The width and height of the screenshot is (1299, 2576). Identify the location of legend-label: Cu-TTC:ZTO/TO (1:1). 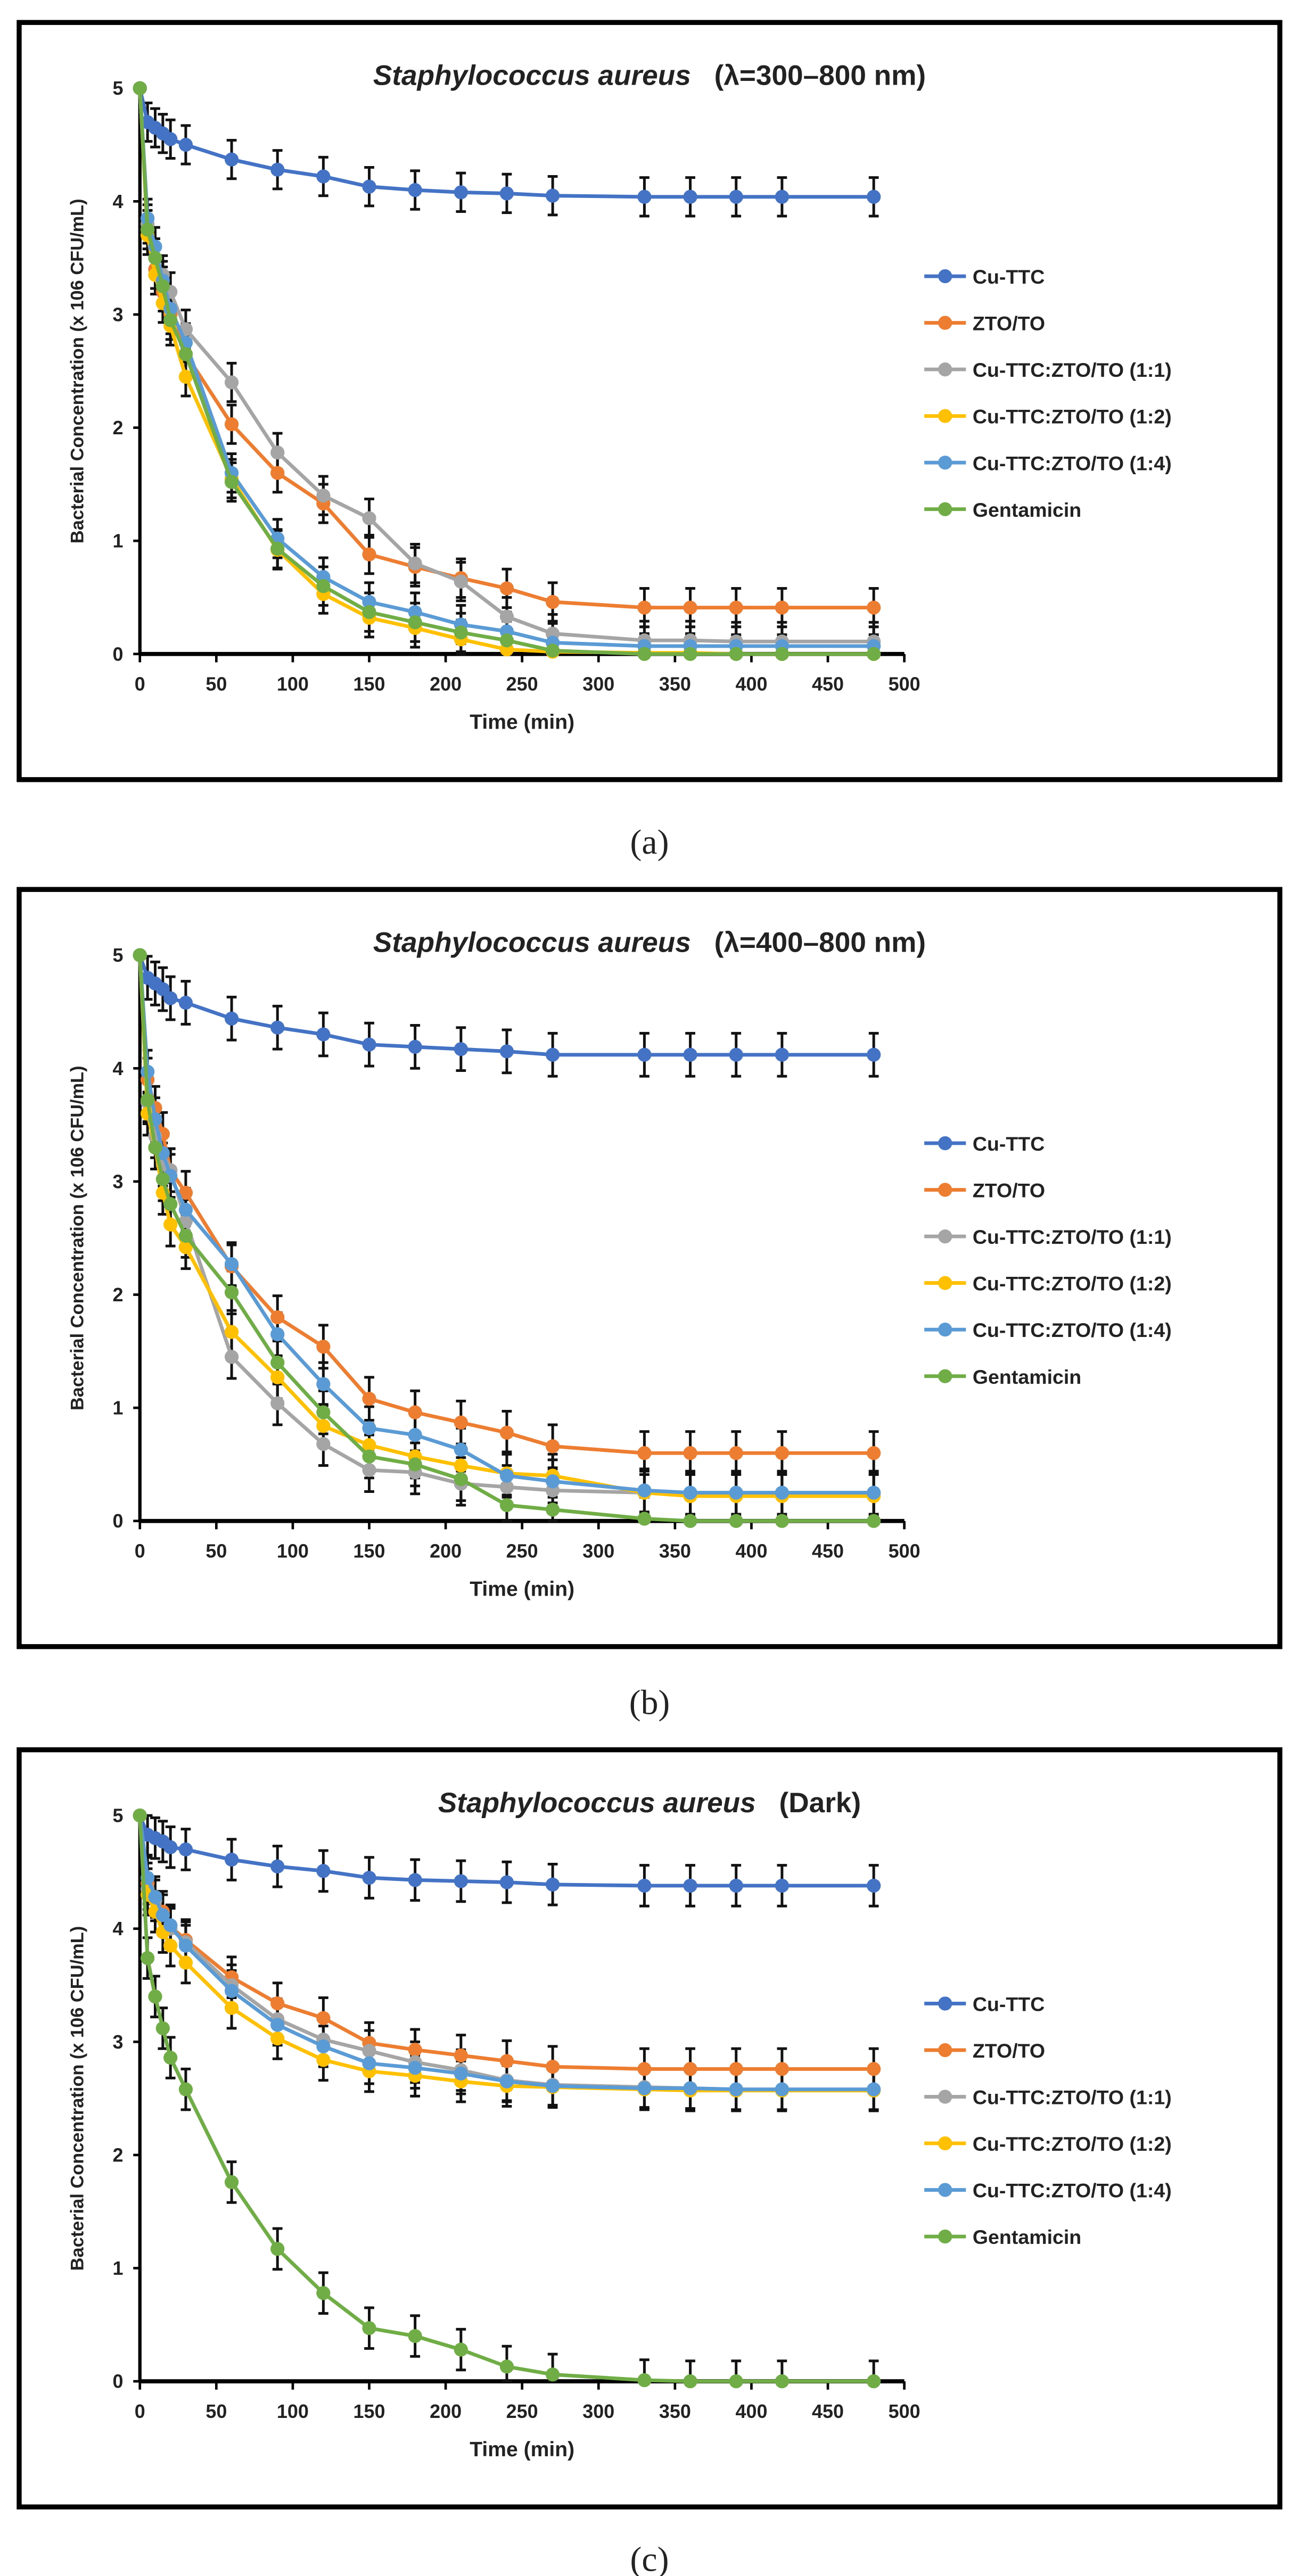
(1072, 2097).